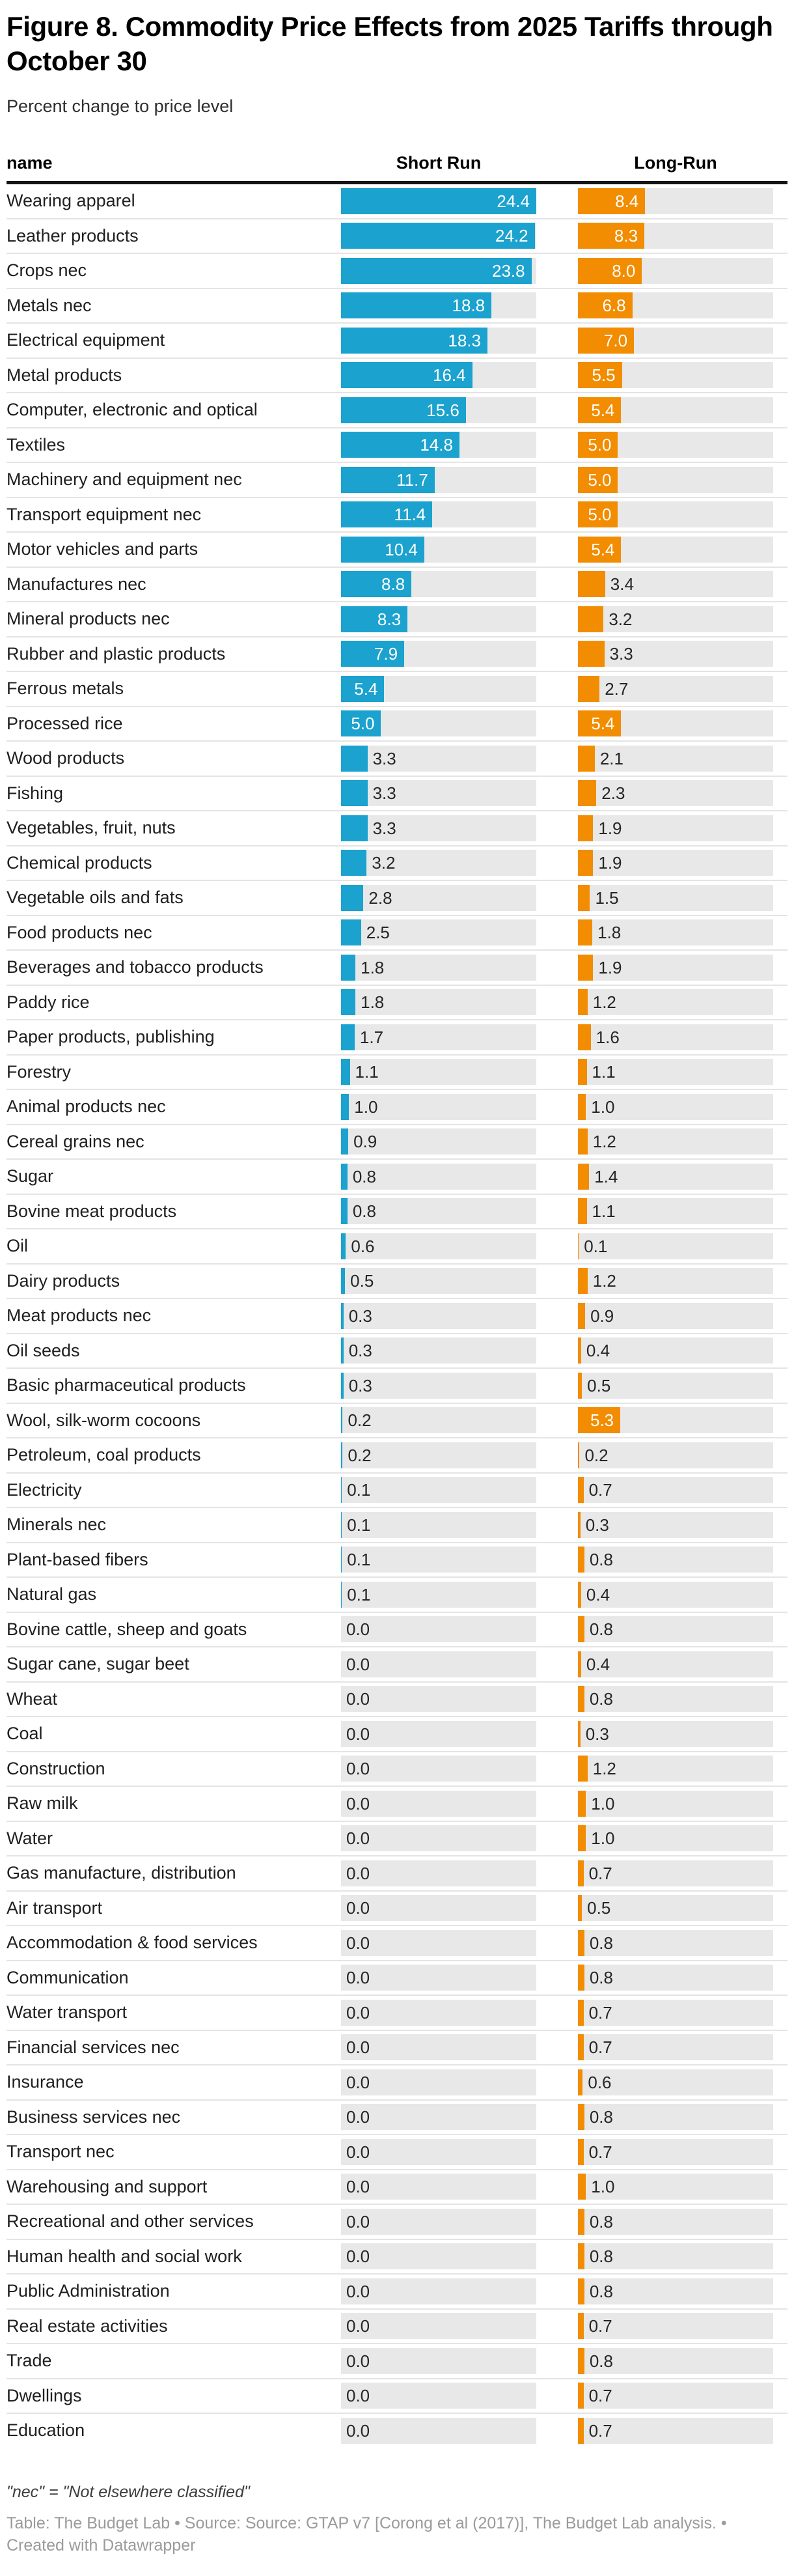 Image resolution: width=794 pixels, height=2576 pixels. What do you see at coordinates (602, 1421) in the screenshot?
I see `value-label: 5.3` at bounding box center [602, 1421].